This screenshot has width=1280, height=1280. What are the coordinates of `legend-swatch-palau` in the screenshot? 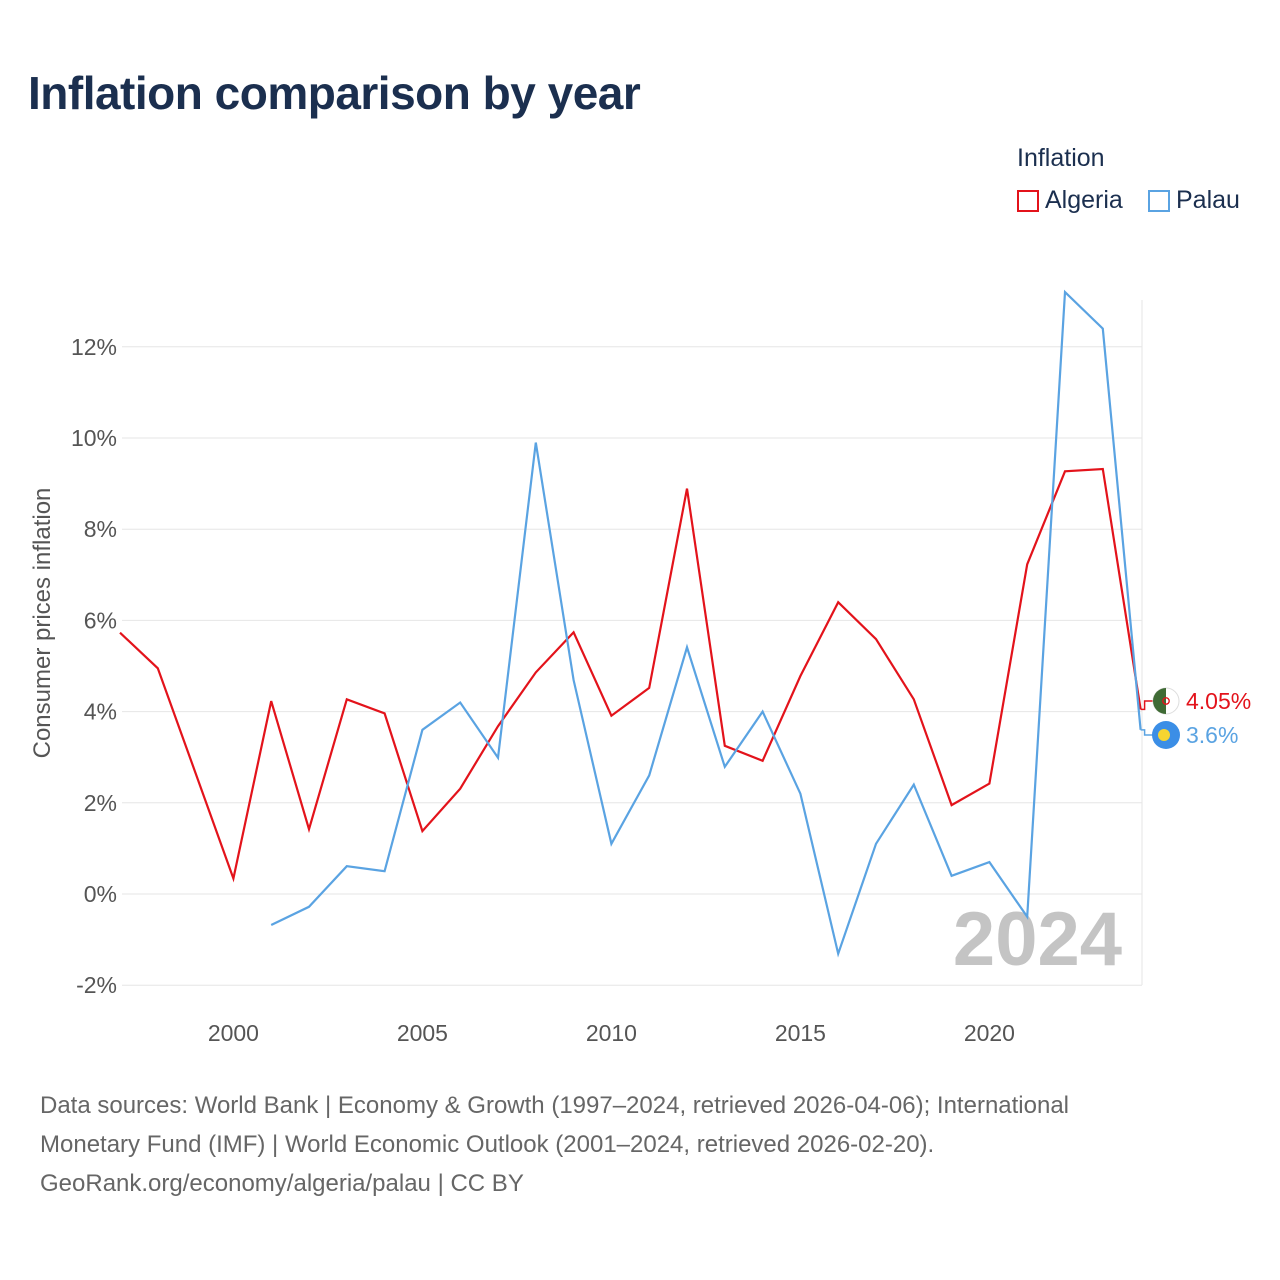 It's located at (1159, 200).